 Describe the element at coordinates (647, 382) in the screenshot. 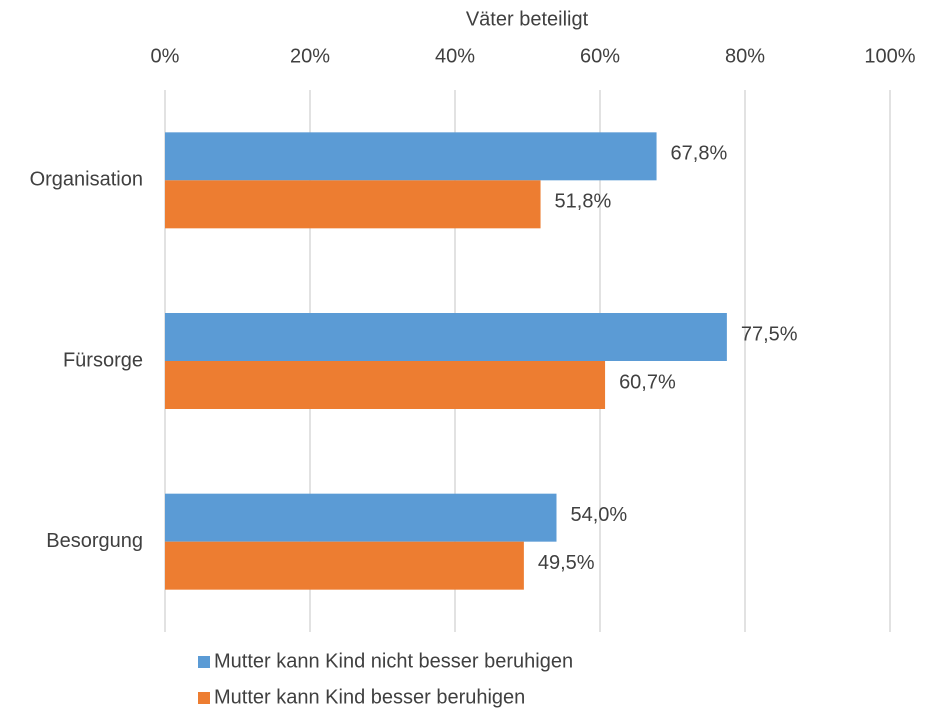

I see `data-label: 60,7%` at that location.